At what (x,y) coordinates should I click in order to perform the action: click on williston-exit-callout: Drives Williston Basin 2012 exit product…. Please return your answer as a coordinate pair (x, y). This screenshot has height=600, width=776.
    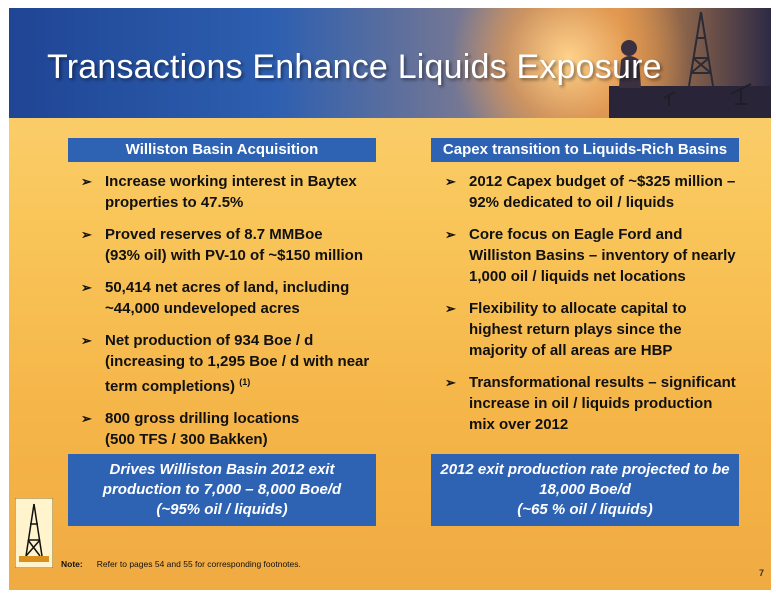
    Looking at the image, I should click on (222, 490).